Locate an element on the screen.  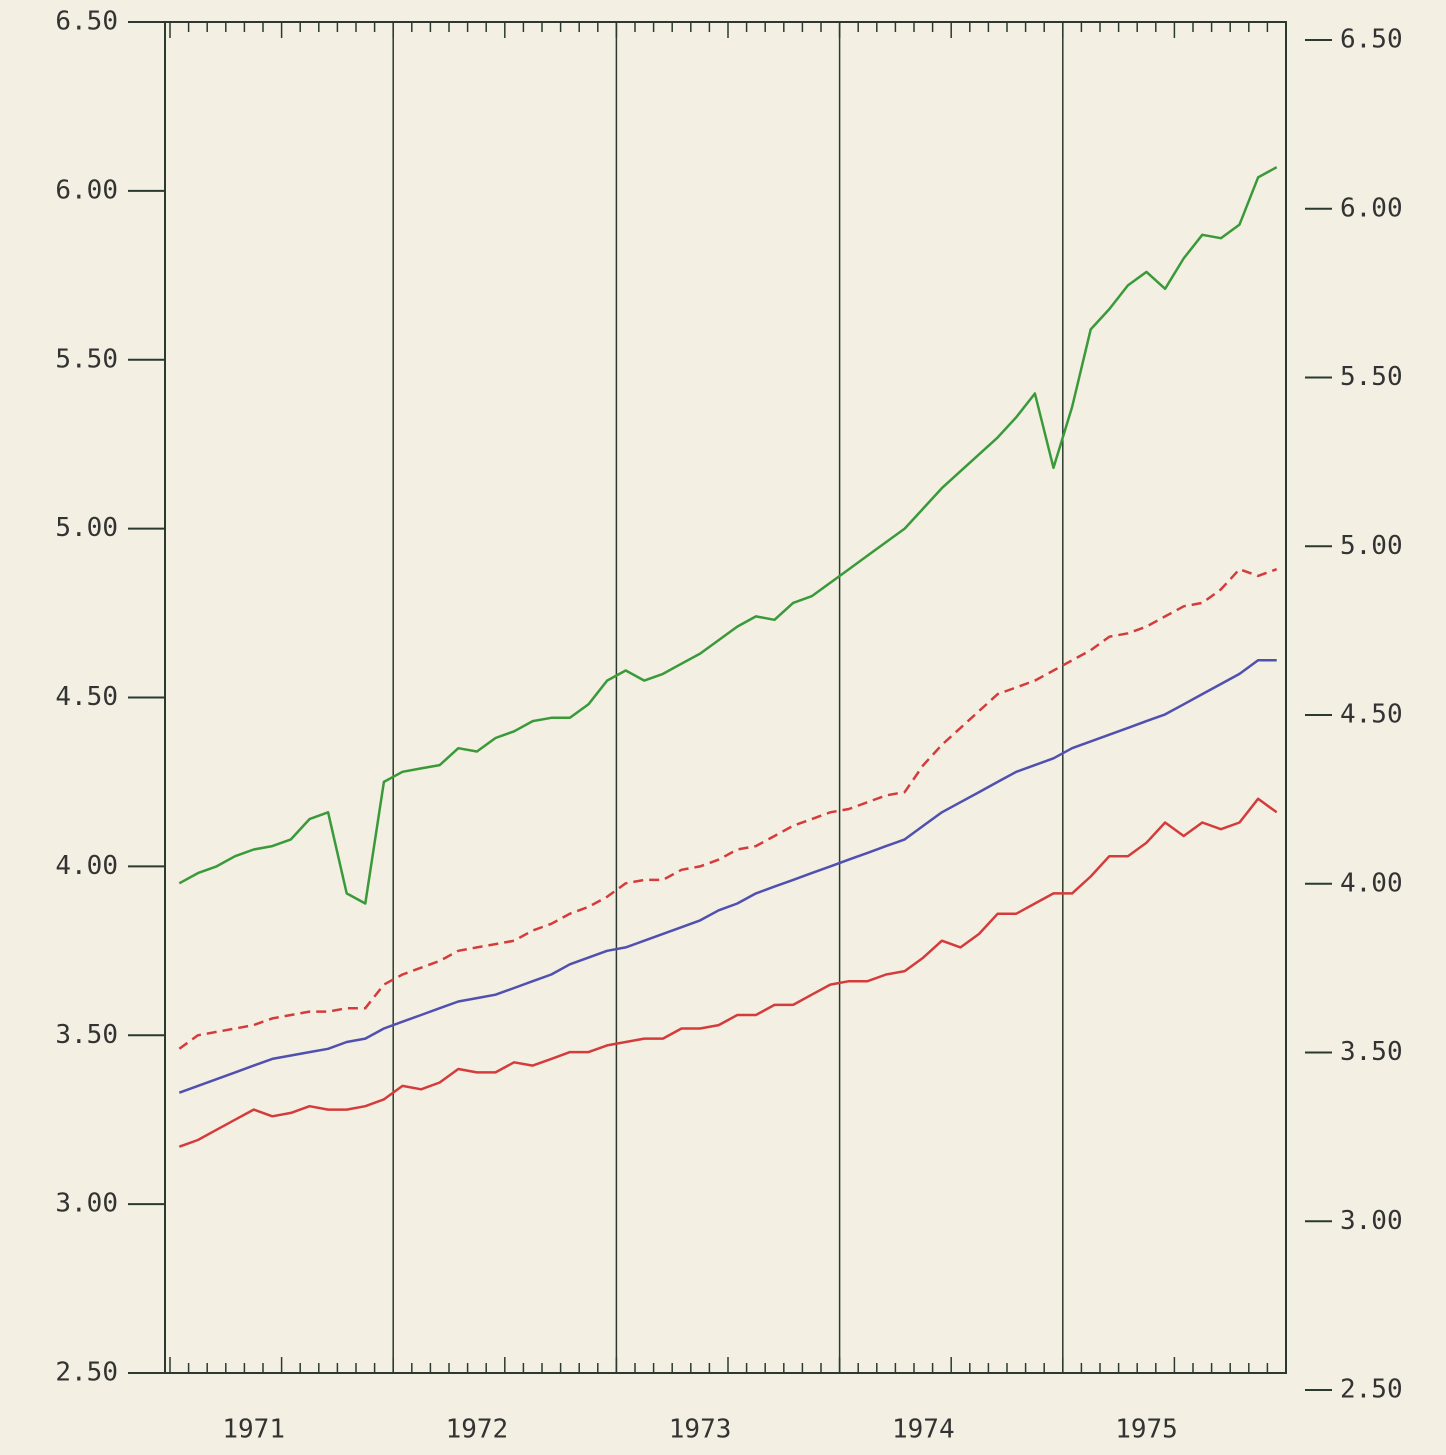
y2-tick-label: 4.50 is located at coordinates (1371, 715).